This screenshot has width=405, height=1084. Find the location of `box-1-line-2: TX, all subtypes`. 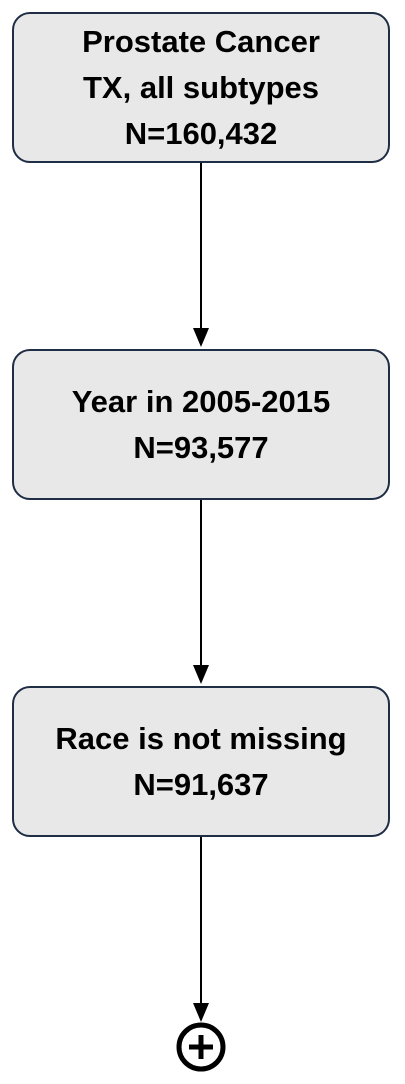

box-1-line-2: TX, all subtypes is located at coordinates (200, 87).